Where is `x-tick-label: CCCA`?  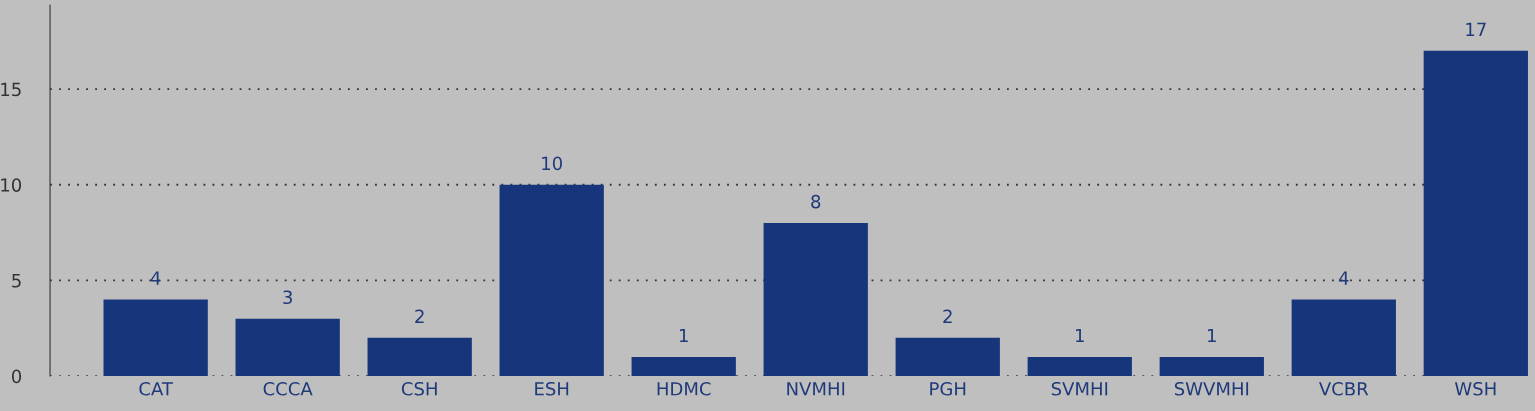 x-tick-label: CCCA is located at coordinates (288, 388).